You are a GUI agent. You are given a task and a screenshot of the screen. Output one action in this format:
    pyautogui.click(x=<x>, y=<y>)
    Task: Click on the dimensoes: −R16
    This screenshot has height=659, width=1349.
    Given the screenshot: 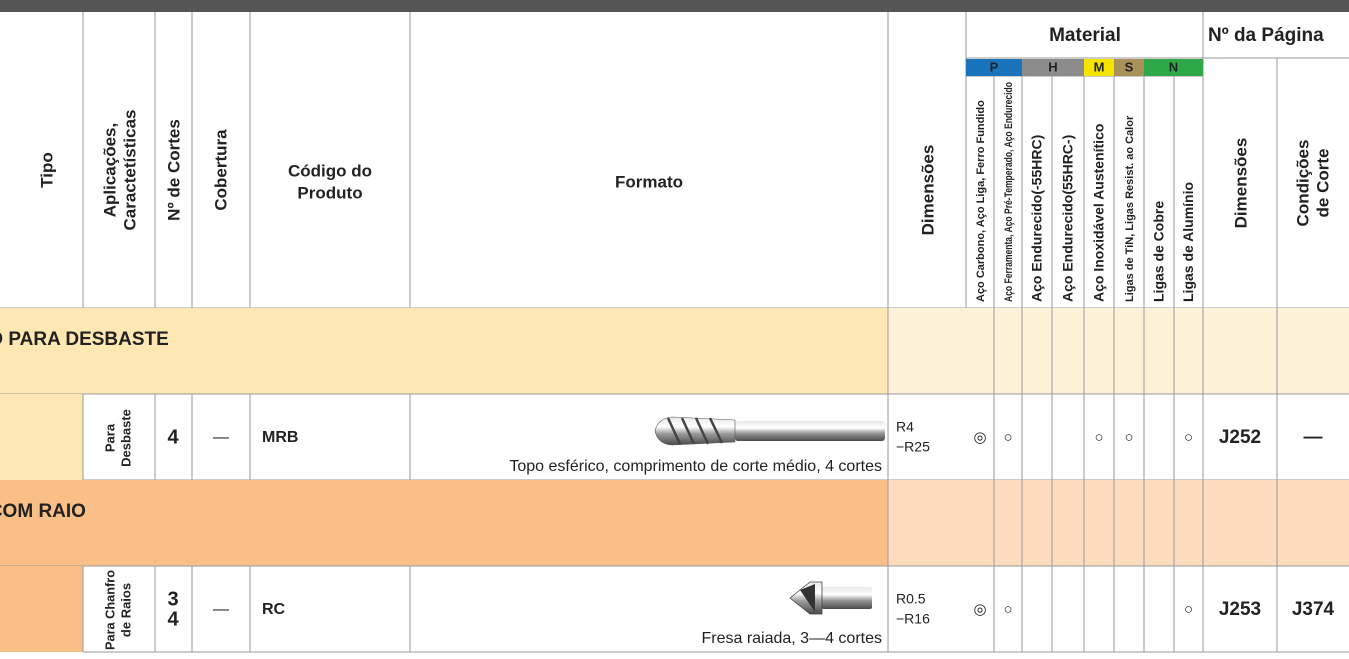 What is the action you would take?
    pyautogui.click(x=913, y=619)
    